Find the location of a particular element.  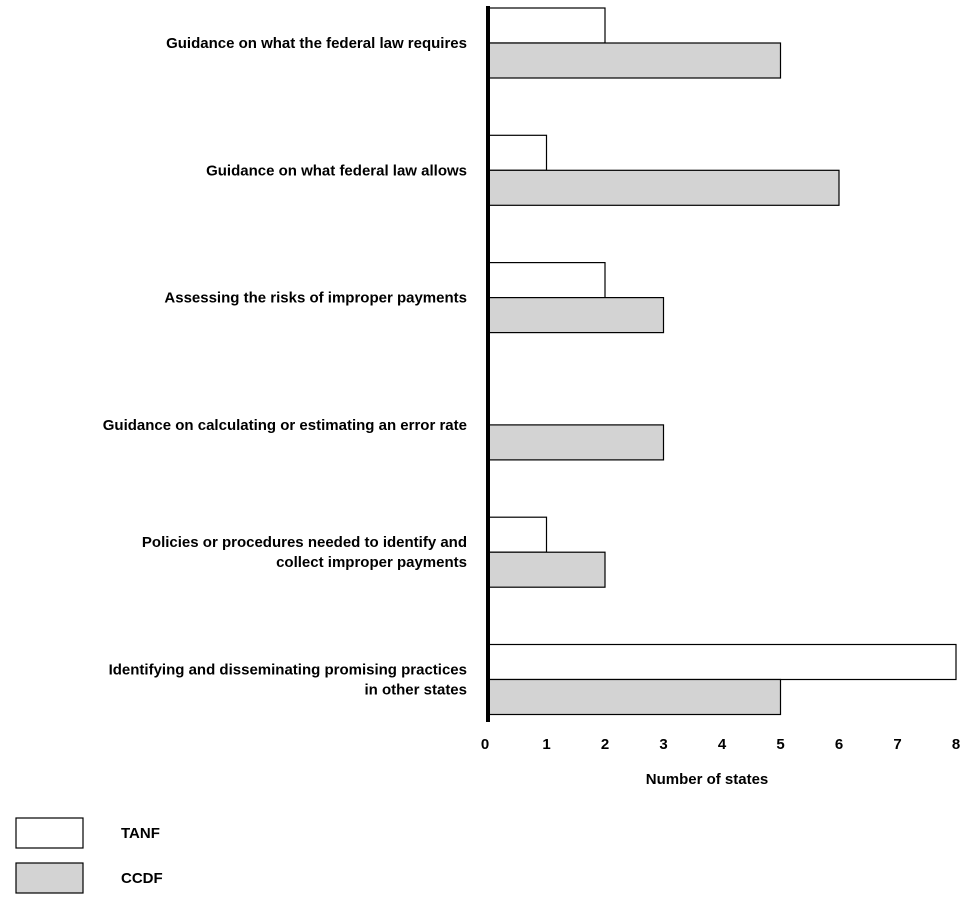

category-label: Guidance on what federal law allows is located at coordinates (336, 170).